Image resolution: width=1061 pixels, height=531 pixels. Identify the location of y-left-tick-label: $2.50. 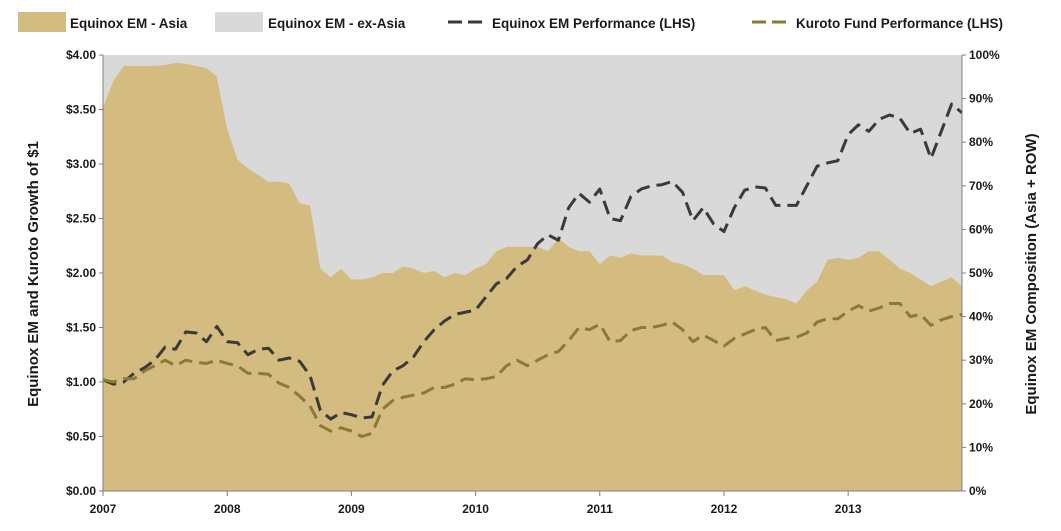
(81, 219).